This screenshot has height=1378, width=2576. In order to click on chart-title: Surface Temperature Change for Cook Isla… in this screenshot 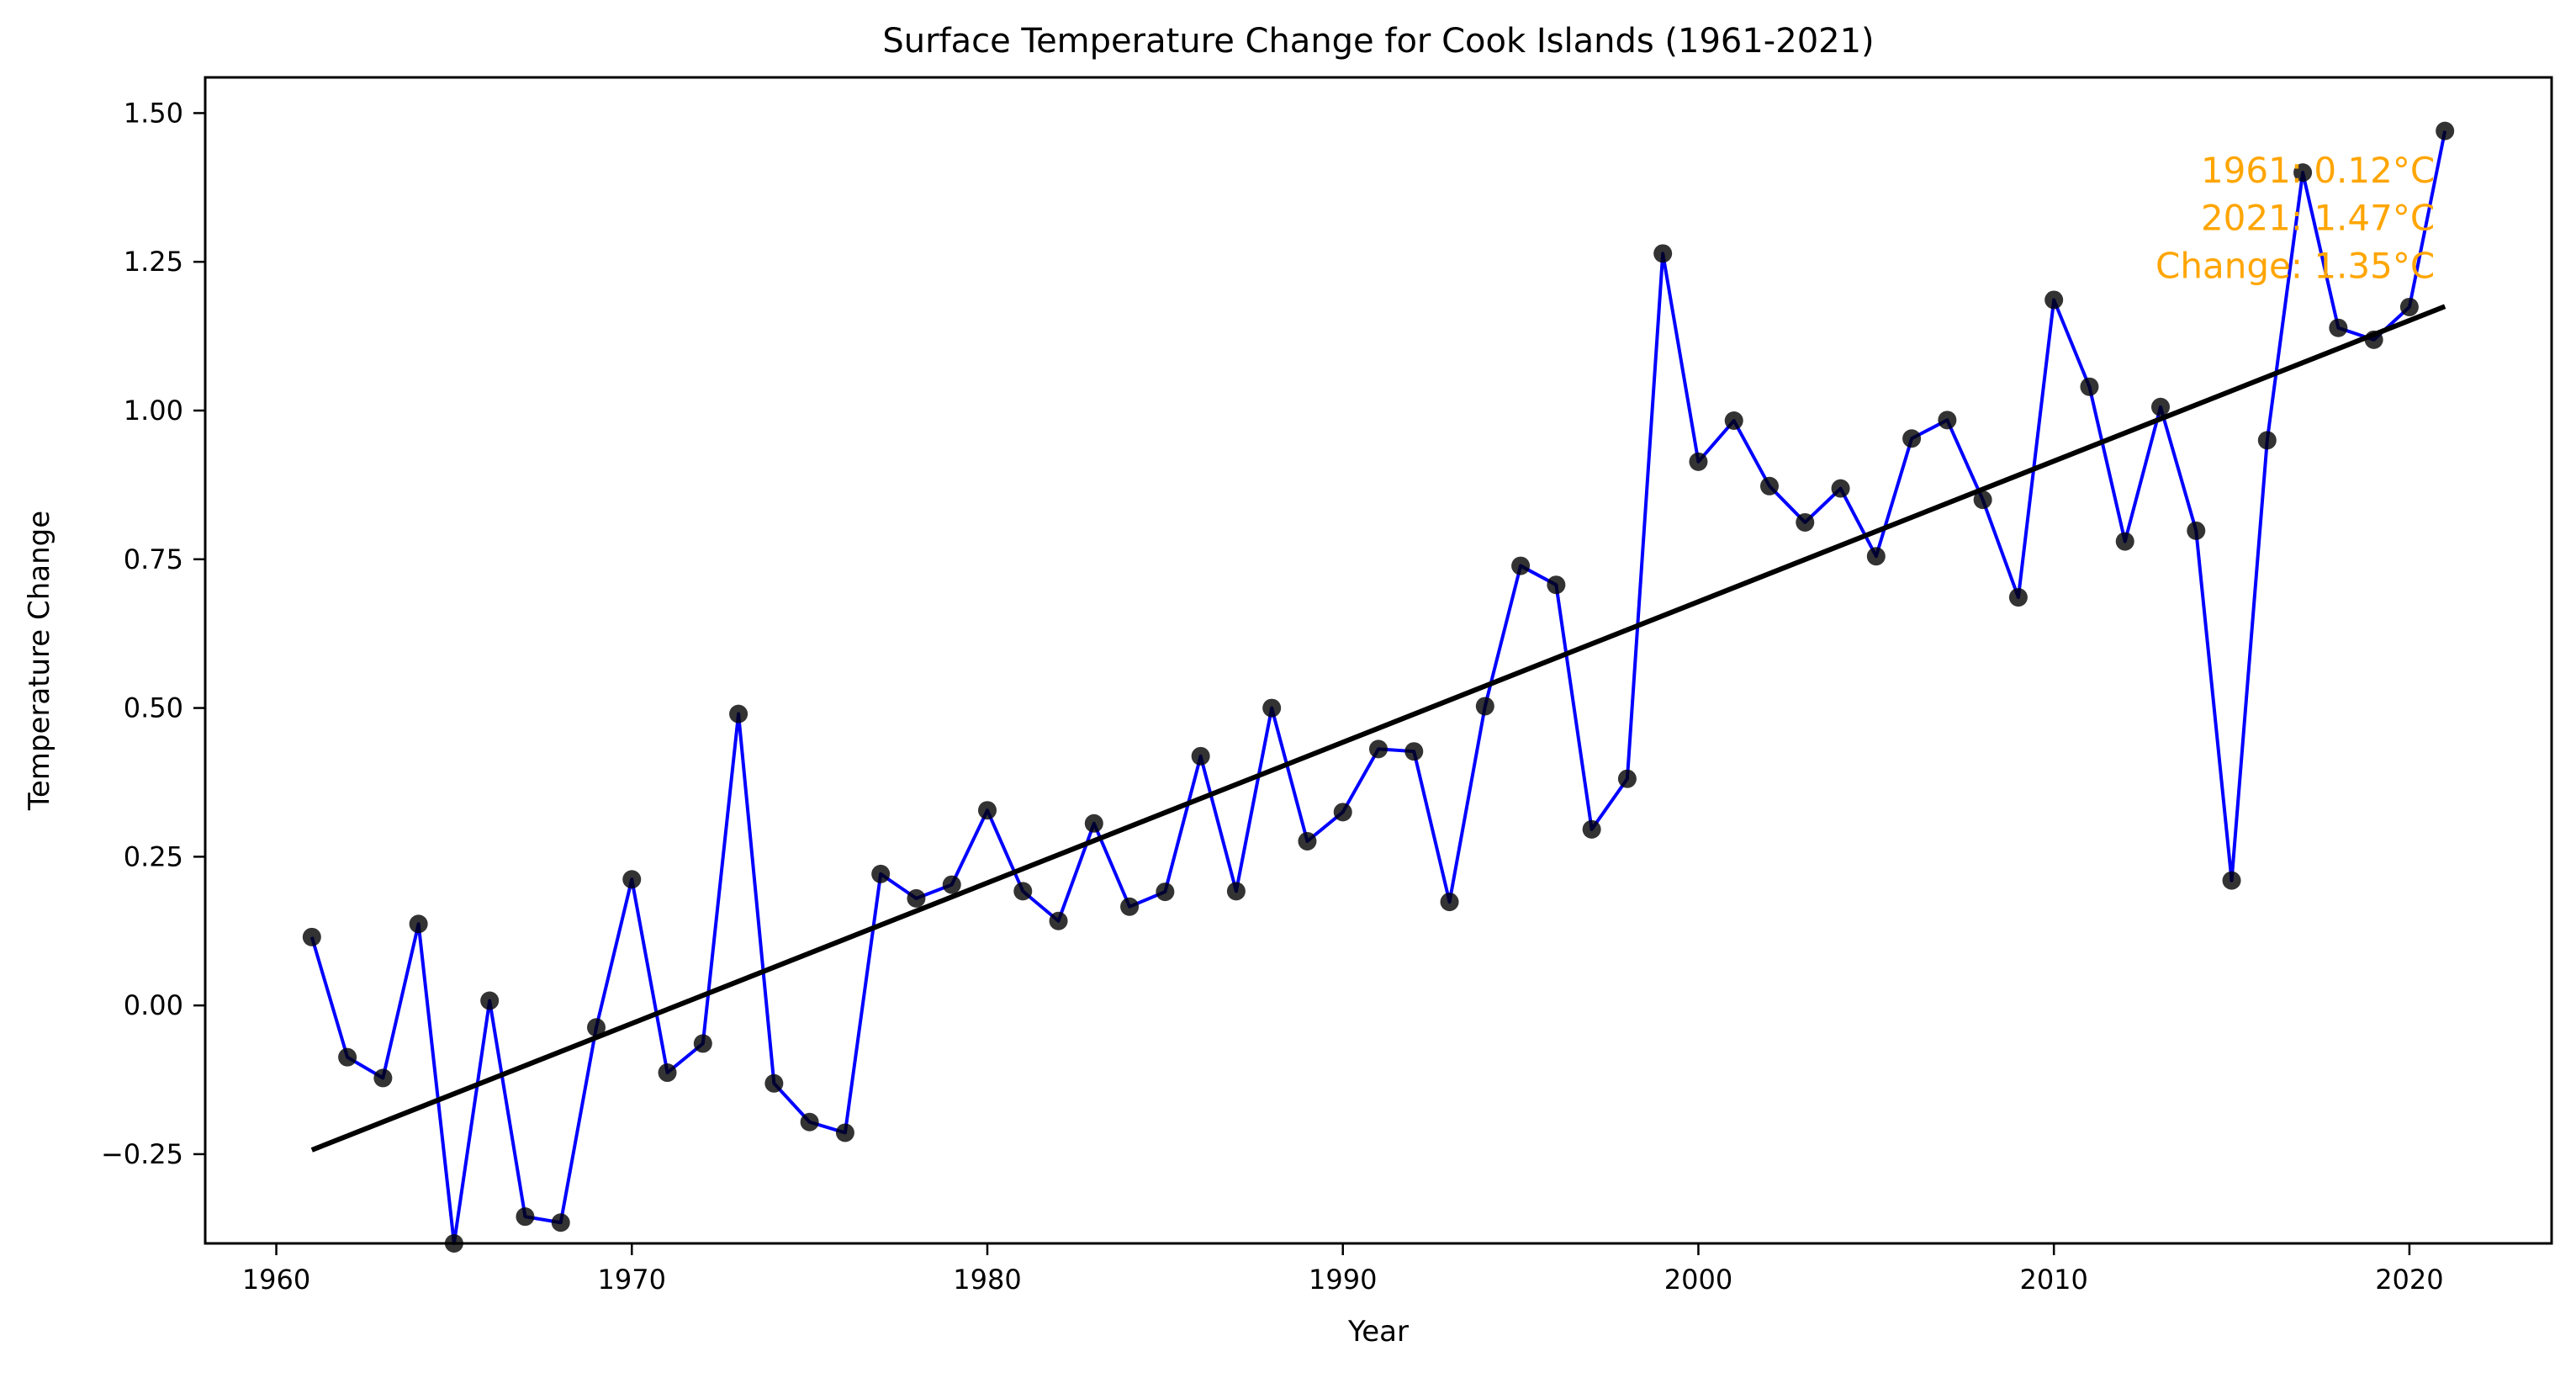, I will do `click(1378, 41)`.